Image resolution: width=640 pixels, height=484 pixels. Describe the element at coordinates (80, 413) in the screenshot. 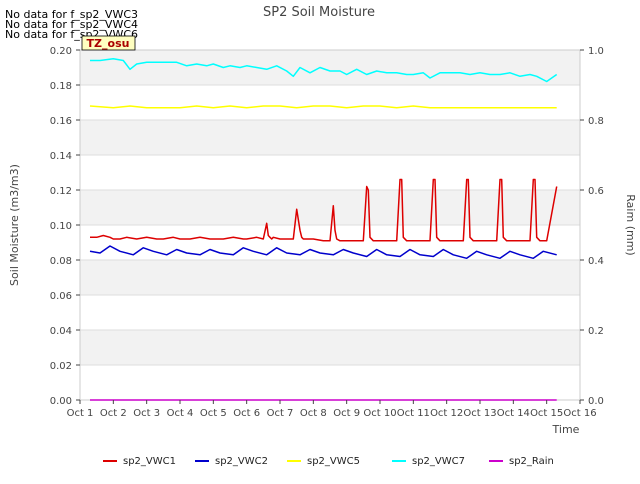

I see `x-tick-label: Oct 1` at that location.